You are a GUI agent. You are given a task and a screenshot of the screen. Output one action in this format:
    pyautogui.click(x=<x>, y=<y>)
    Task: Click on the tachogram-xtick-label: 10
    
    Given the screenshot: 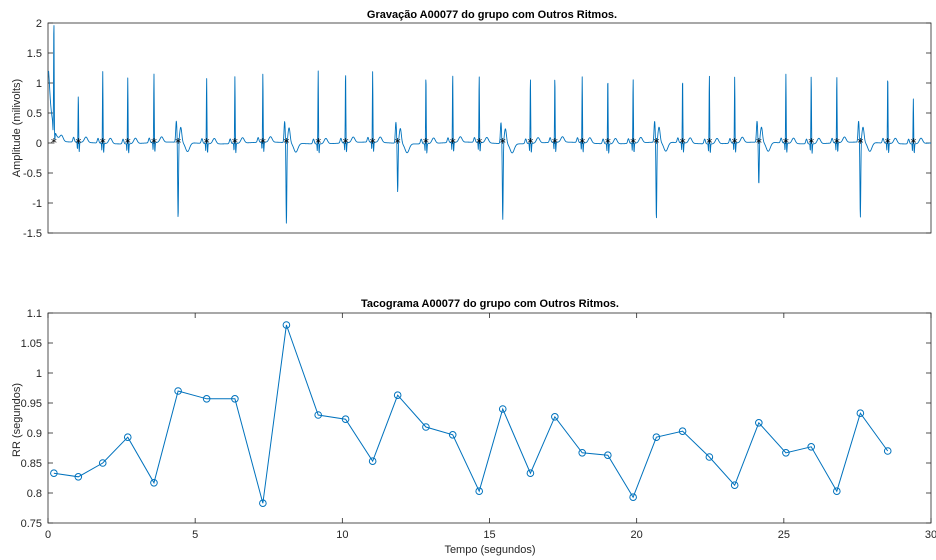 What is the action you would take?
    pyautogui.click(x=342, y=535)
    